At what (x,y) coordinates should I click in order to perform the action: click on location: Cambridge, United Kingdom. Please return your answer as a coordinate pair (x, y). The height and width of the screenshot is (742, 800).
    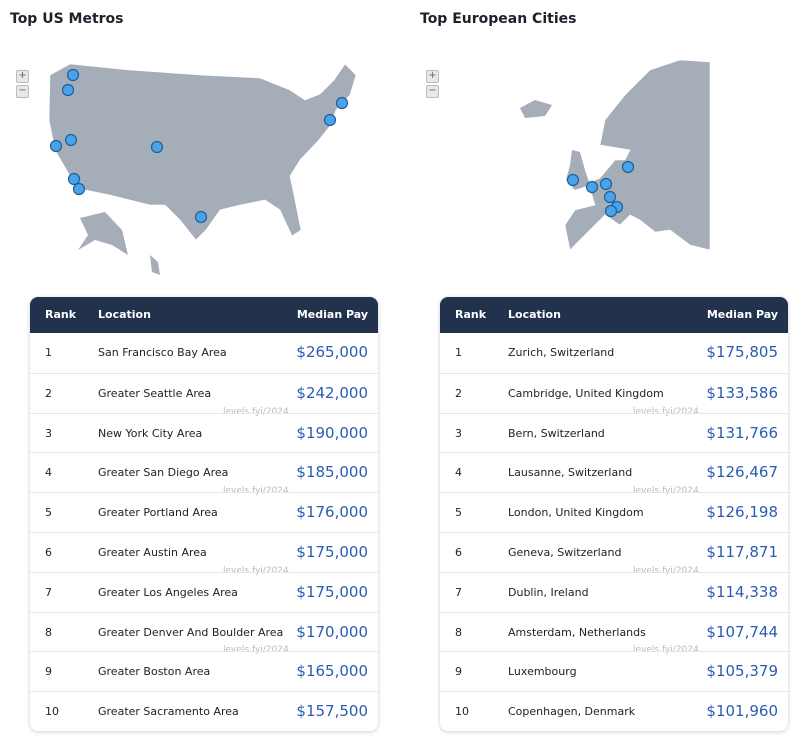
    Looking at the image, I should click on (586, 393).